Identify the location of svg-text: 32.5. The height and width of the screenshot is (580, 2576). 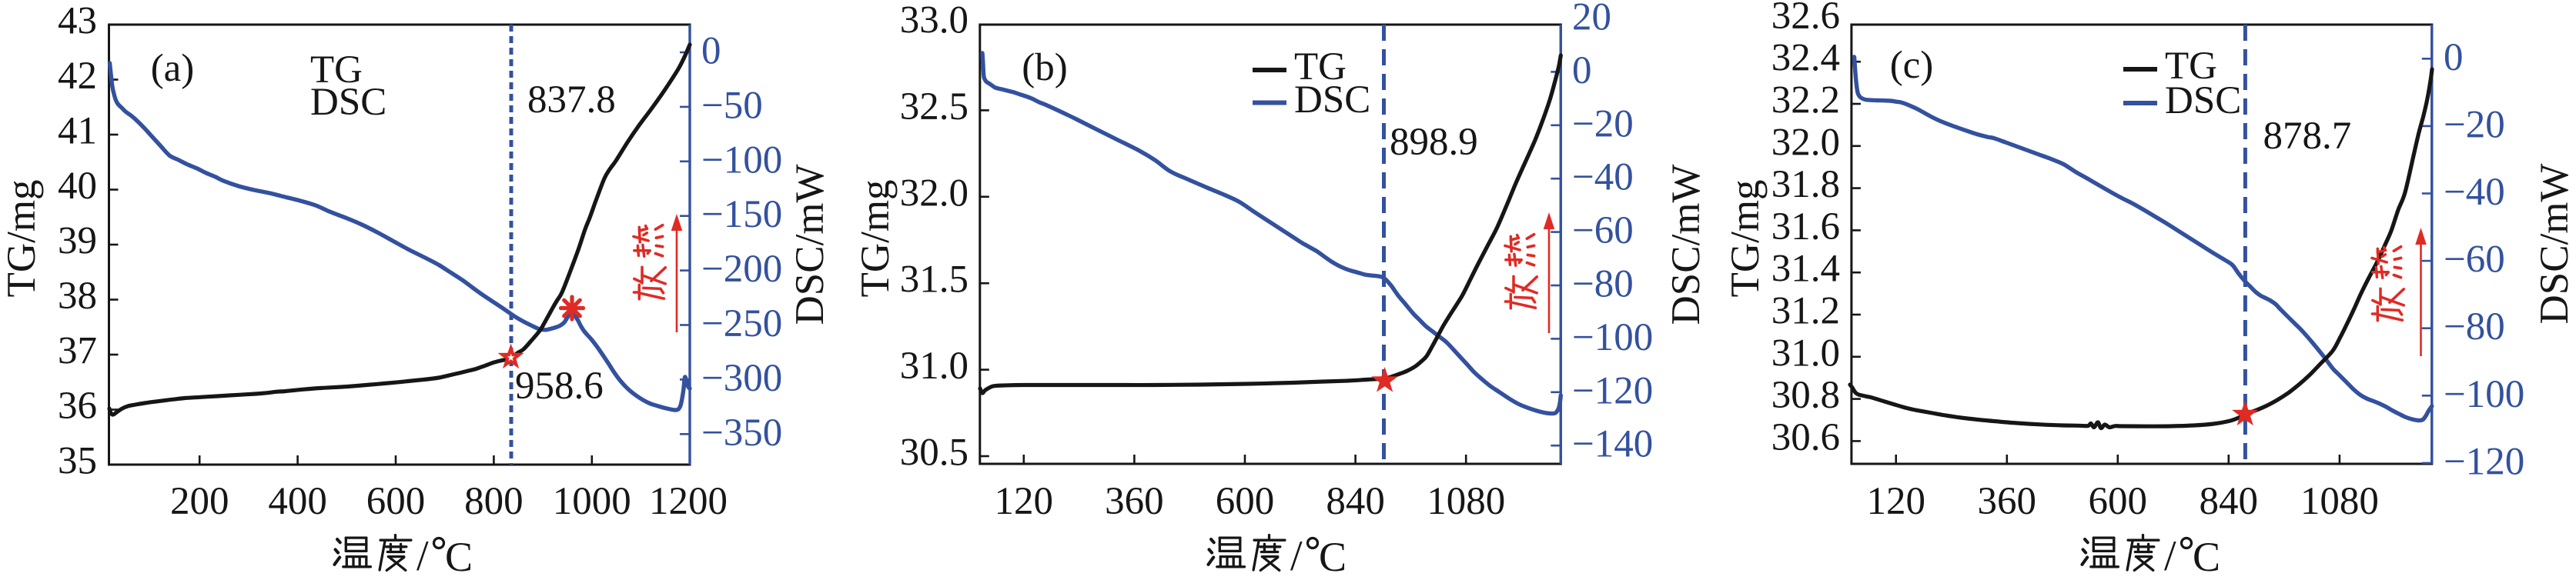
(935, 107).